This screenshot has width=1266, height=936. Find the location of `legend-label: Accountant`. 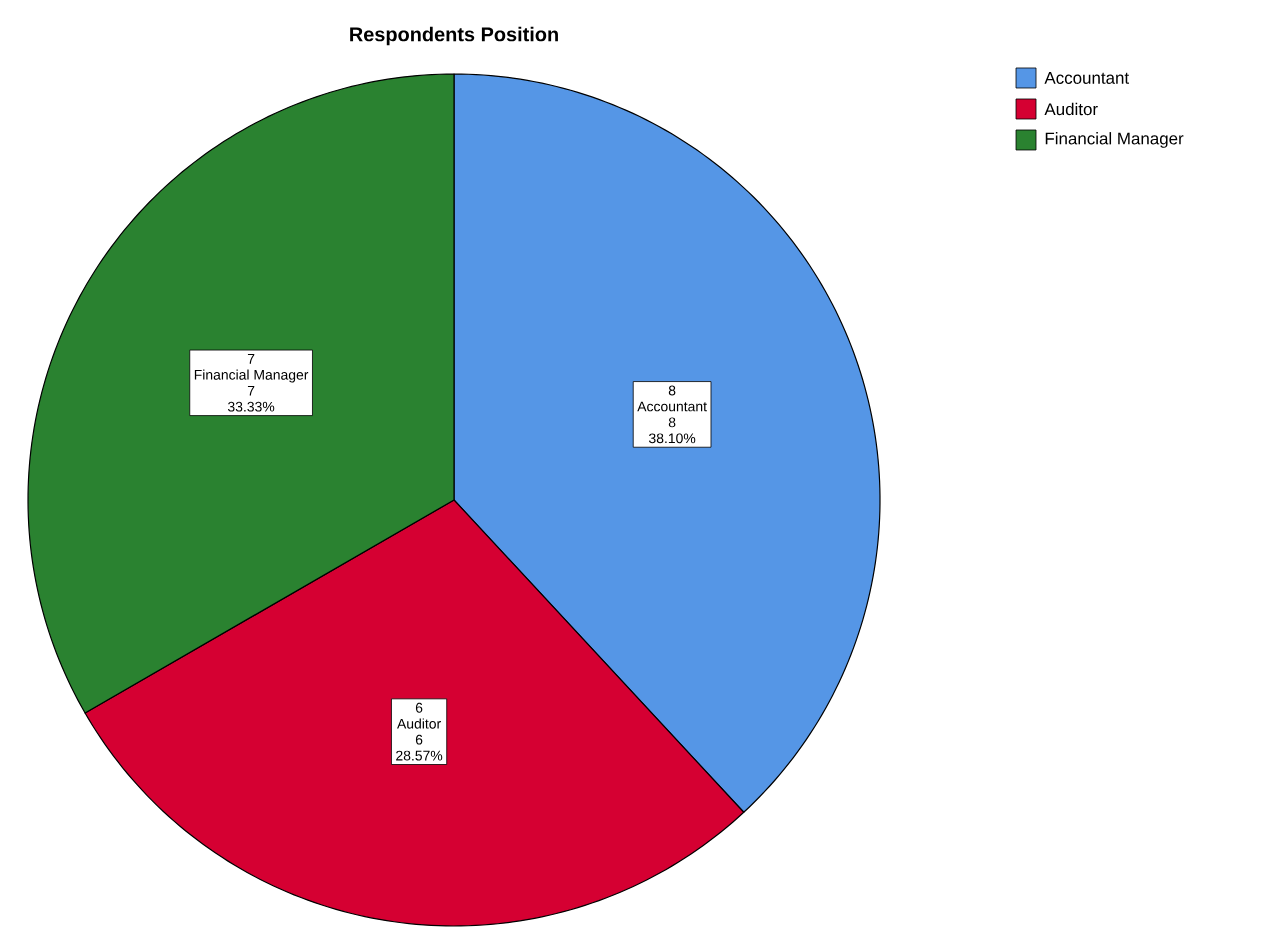

legend-label: Accountant is located at coordinates (1087, 78).